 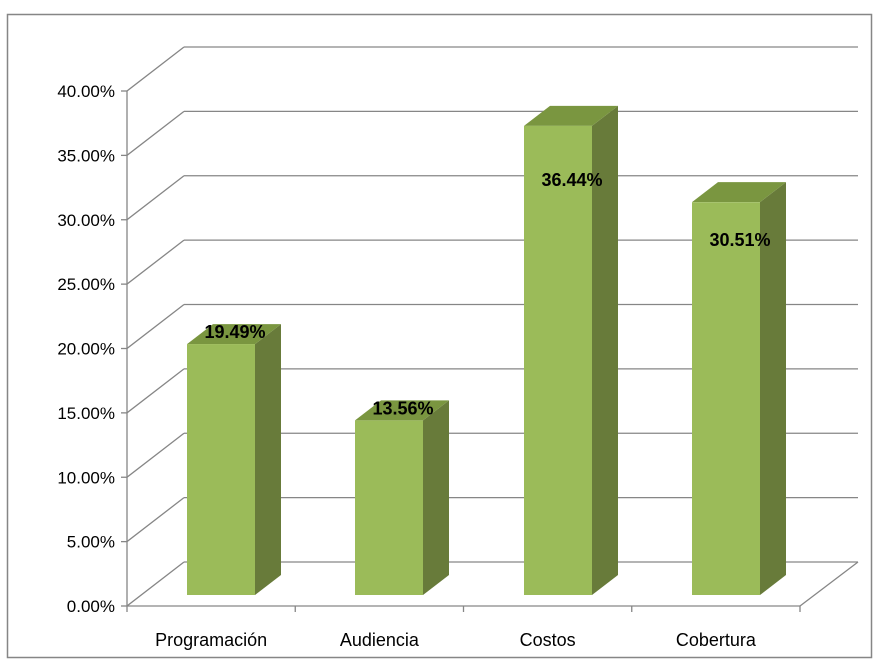 I want to click on x-tick-label: Cobertura, so click(x=716, y=640).